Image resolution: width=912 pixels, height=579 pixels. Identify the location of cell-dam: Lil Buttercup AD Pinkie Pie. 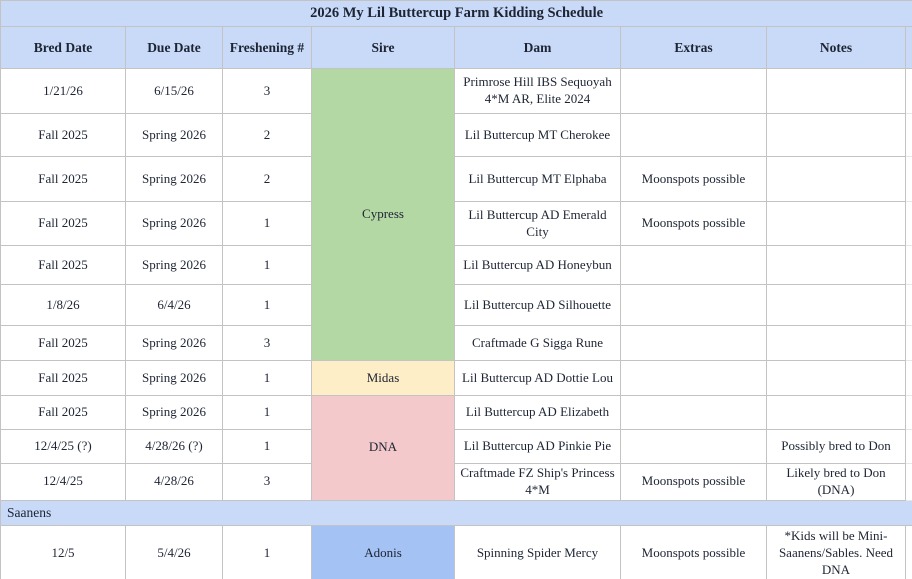
(537, 446).